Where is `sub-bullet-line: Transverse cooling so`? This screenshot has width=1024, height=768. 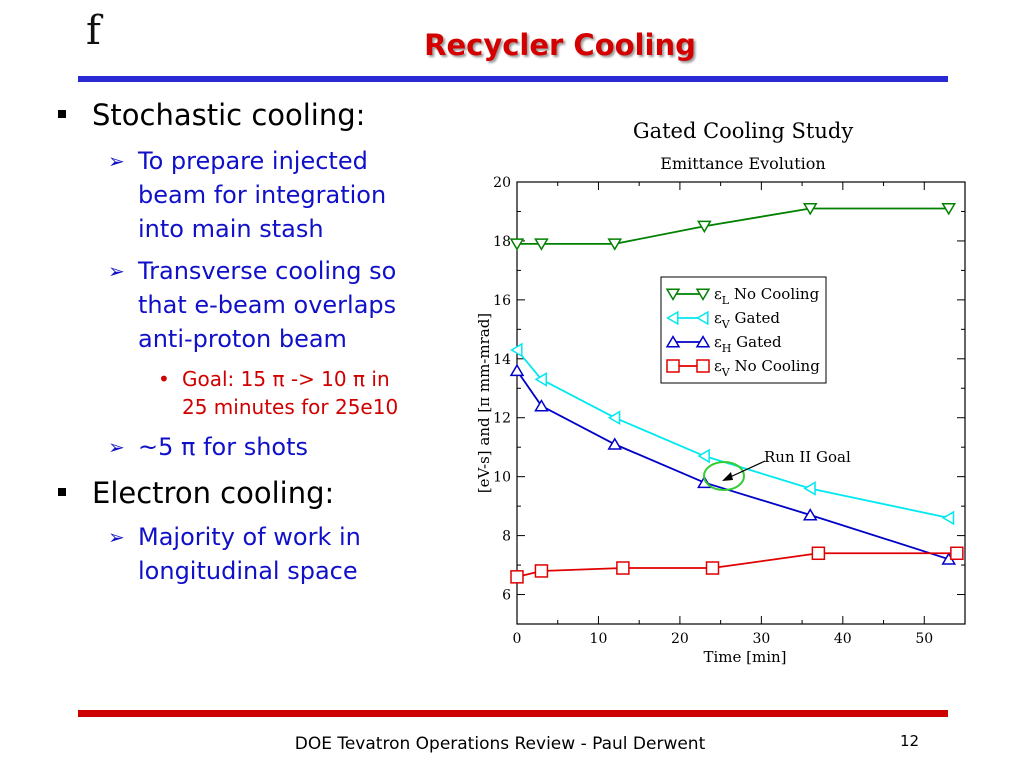
sub-bullet-line: Transverse cooling so is located at coordinates (267, 271).